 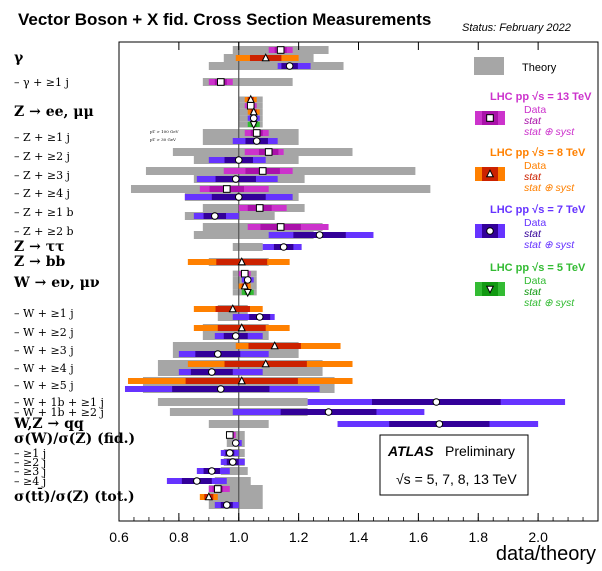 What do you see at coordinates (59, 402) in the screenshot?
I see `row-label: – W + 1b + ≥1 j` at bounding box center [59, 402].